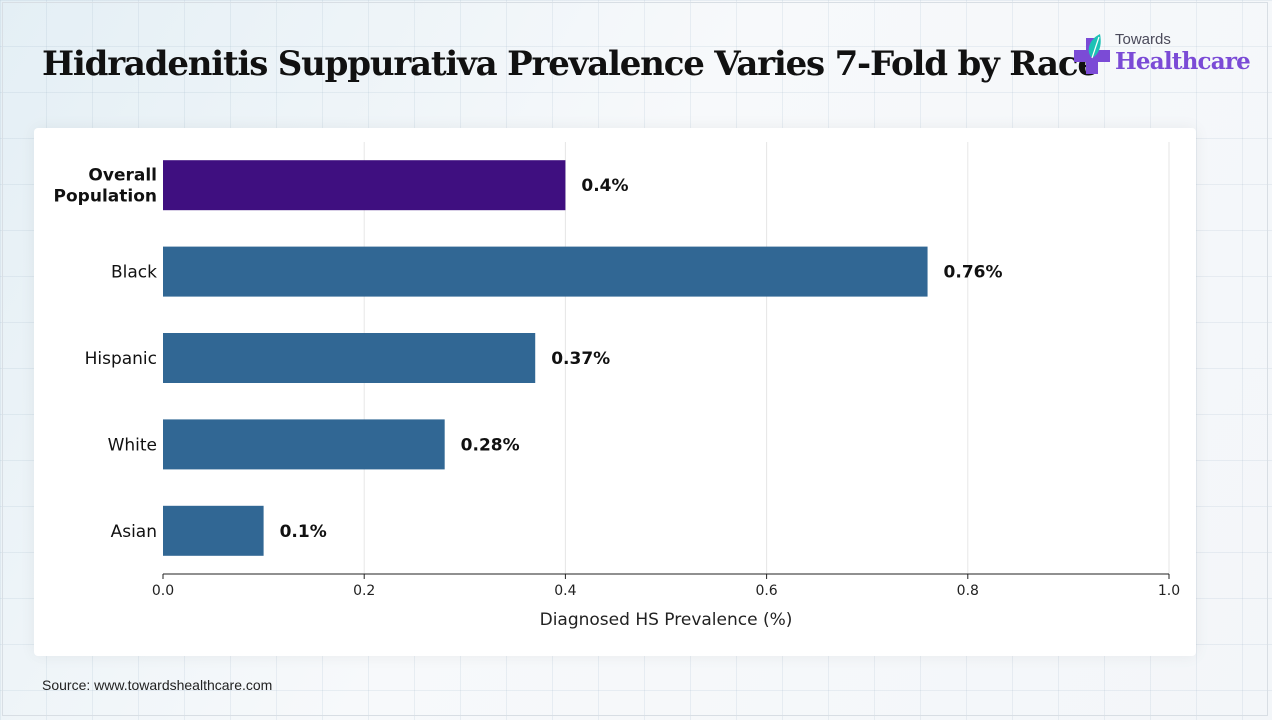 This screenshot has width=1272, height=720. I want to click on category-label: White, so click(132, 445).